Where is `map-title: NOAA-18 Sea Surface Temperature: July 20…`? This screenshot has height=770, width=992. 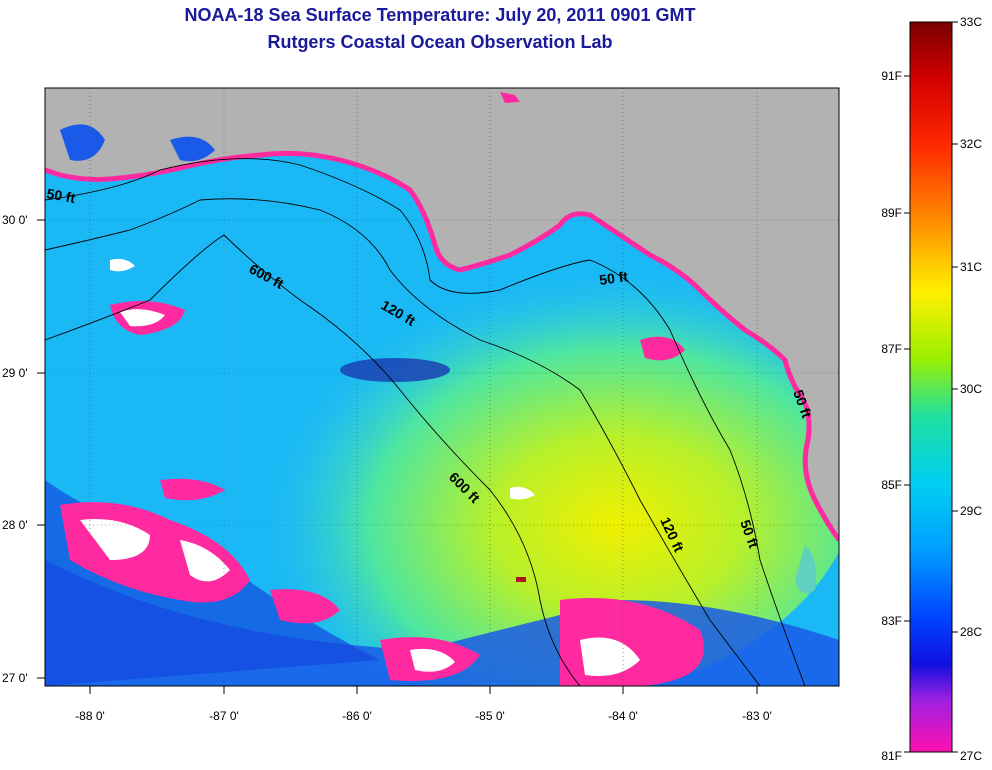 map-title: NOAA-18 Sea Surface Temperature: July 20… is located at coordinates (440, 15).